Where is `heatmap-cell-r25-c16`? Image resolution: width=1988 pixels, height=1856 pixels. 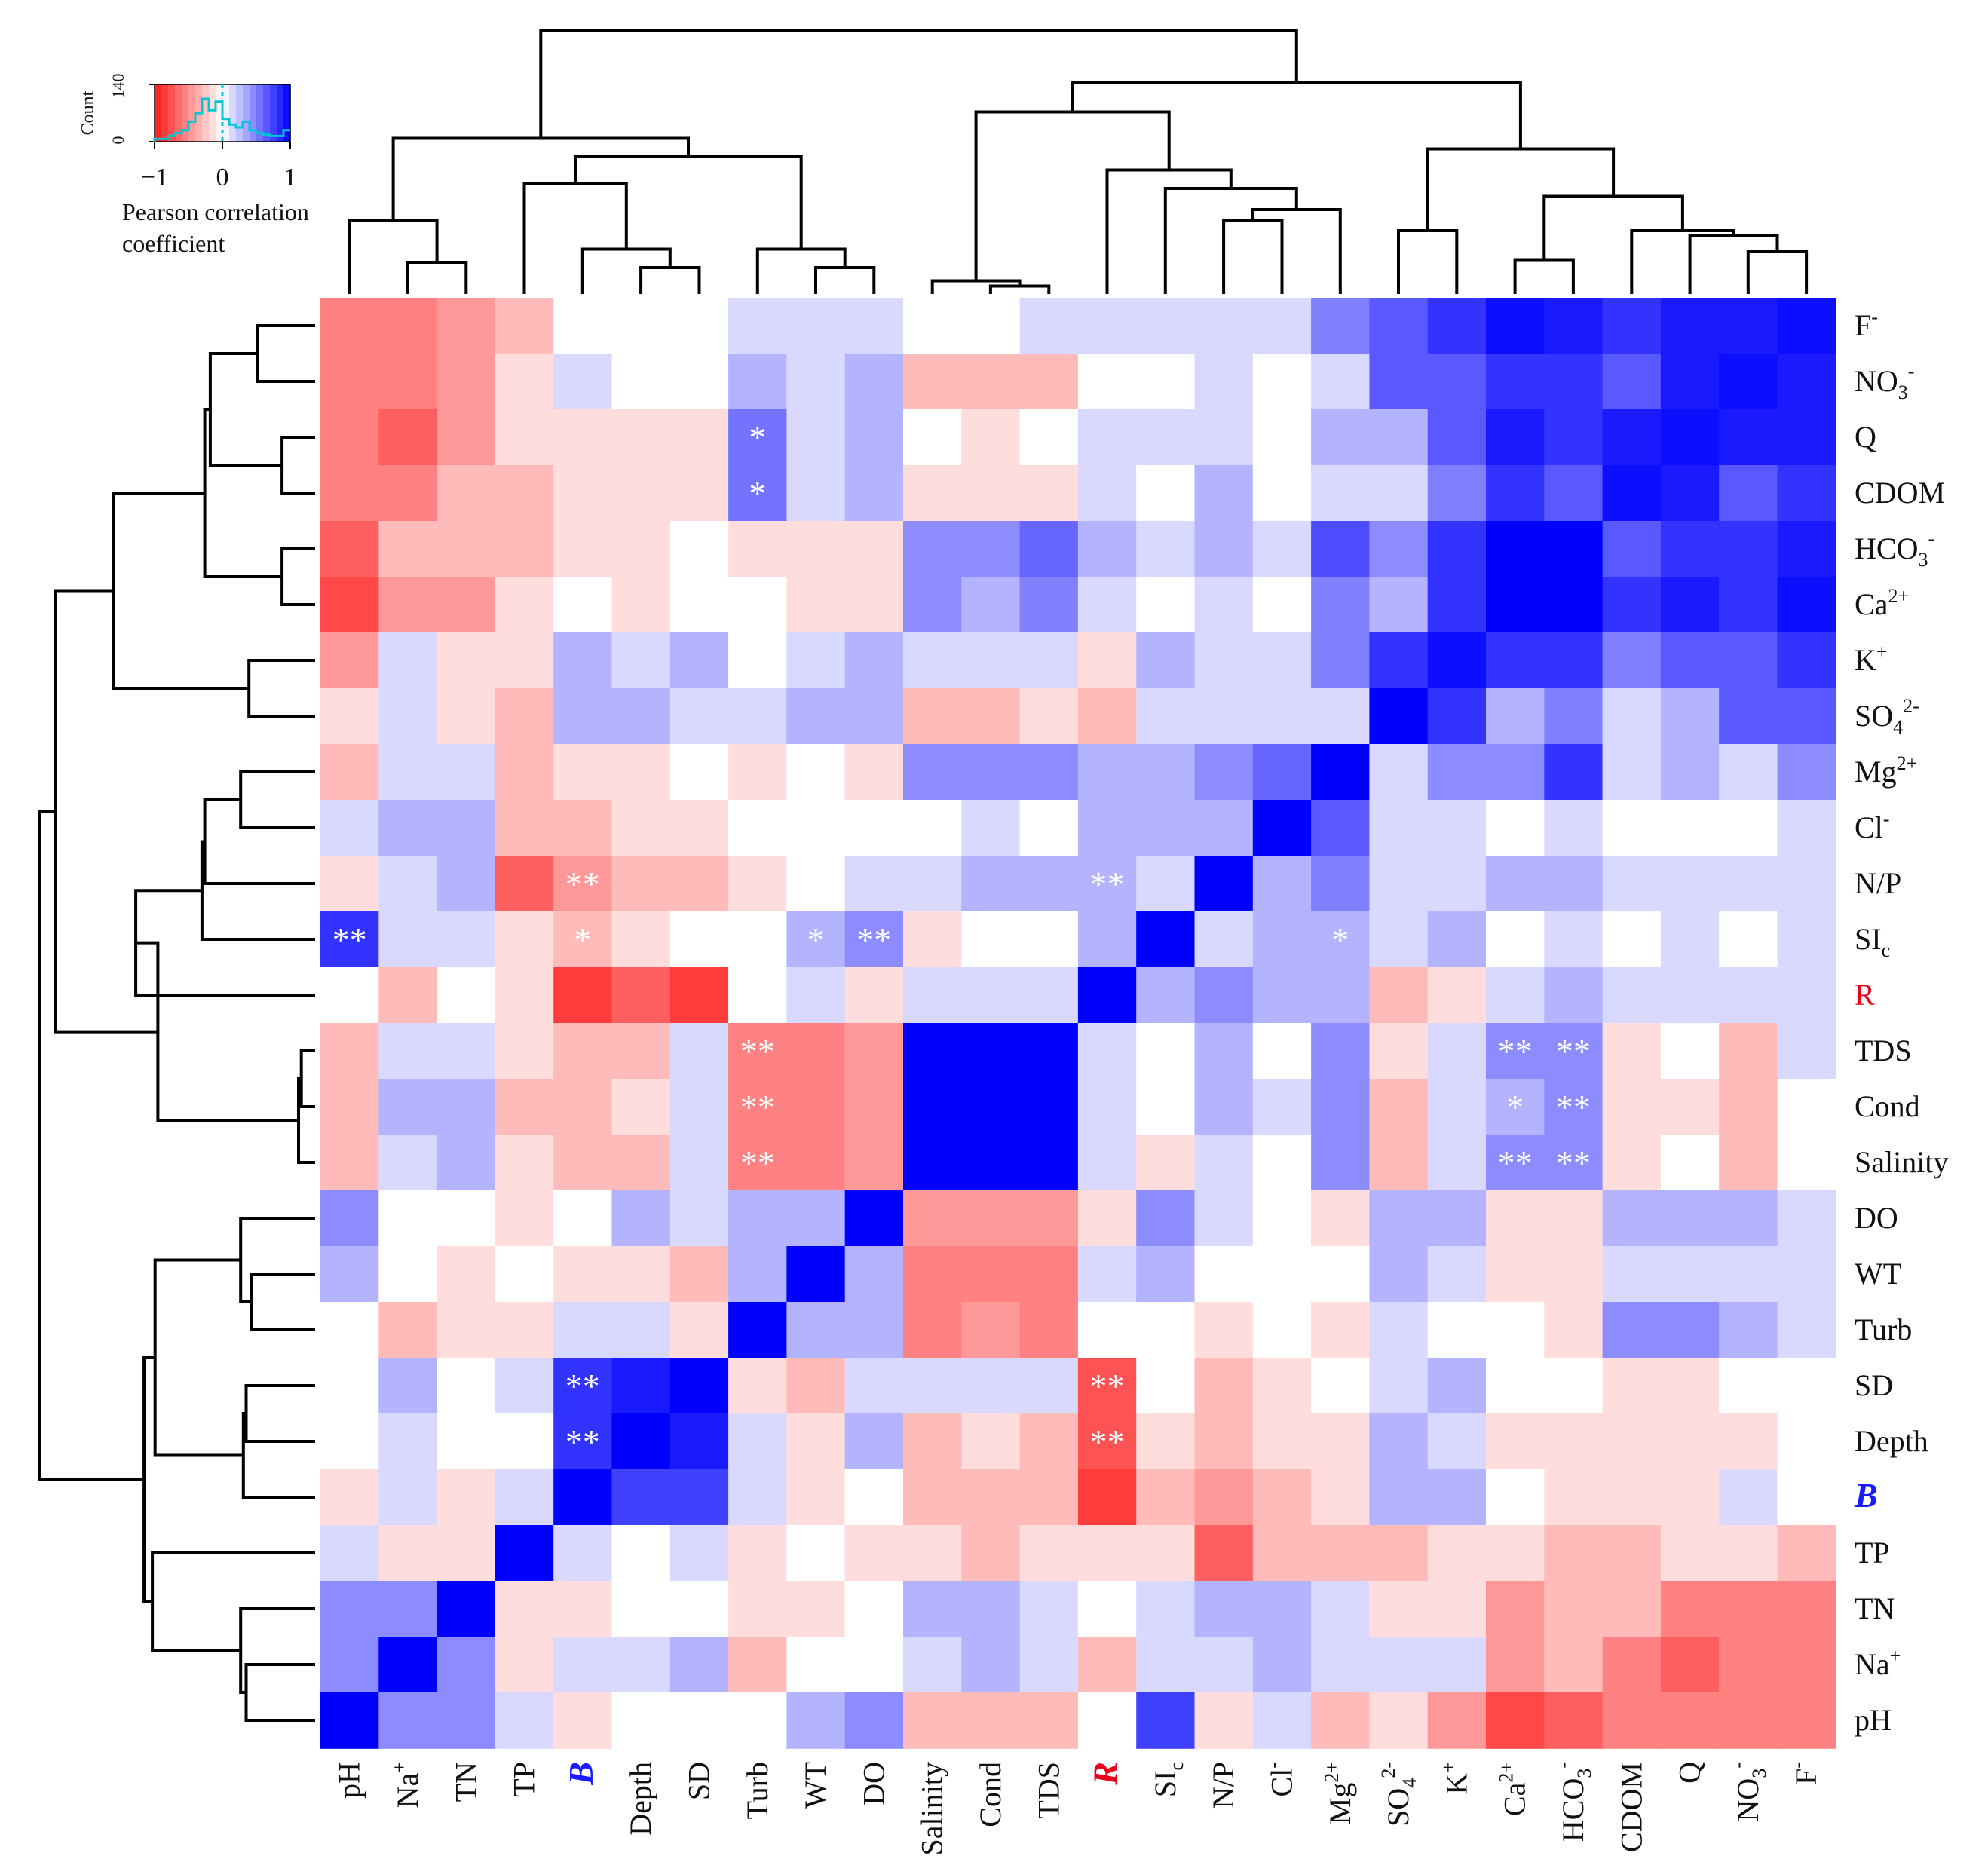
heatmap-cell-r25-c16 is located at coordinates (1282, 1720).